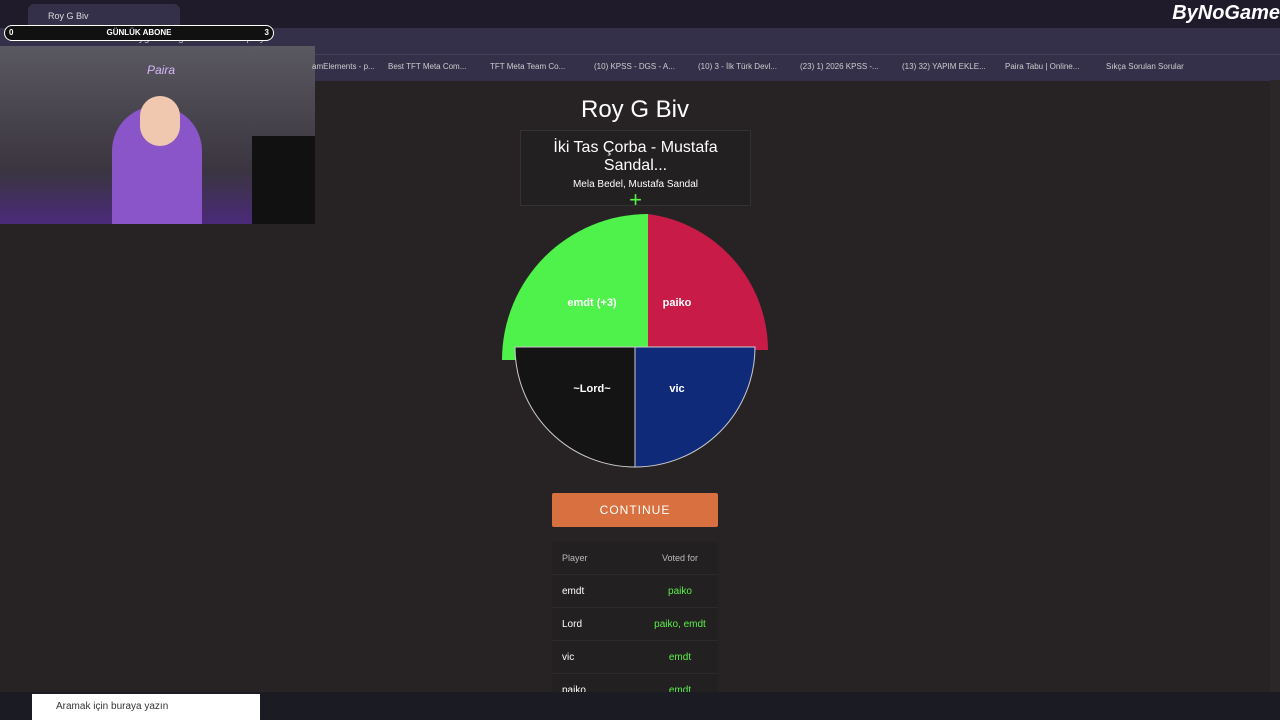  What do you see at coordinates (1275, 386) in the screenshot?
I see `scrollbar` at bounding box center [1275, 386].